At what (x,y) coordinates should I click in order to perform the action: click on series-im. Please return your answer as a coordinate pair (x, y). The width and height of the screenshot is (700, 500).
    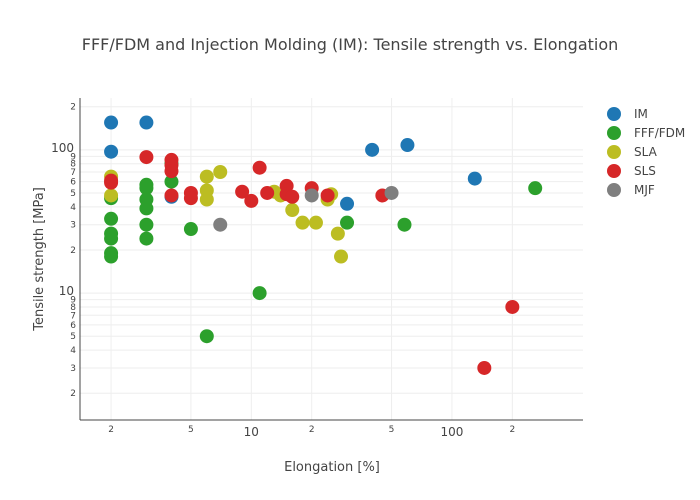
    Looking at the image, I should click on (293, 163).